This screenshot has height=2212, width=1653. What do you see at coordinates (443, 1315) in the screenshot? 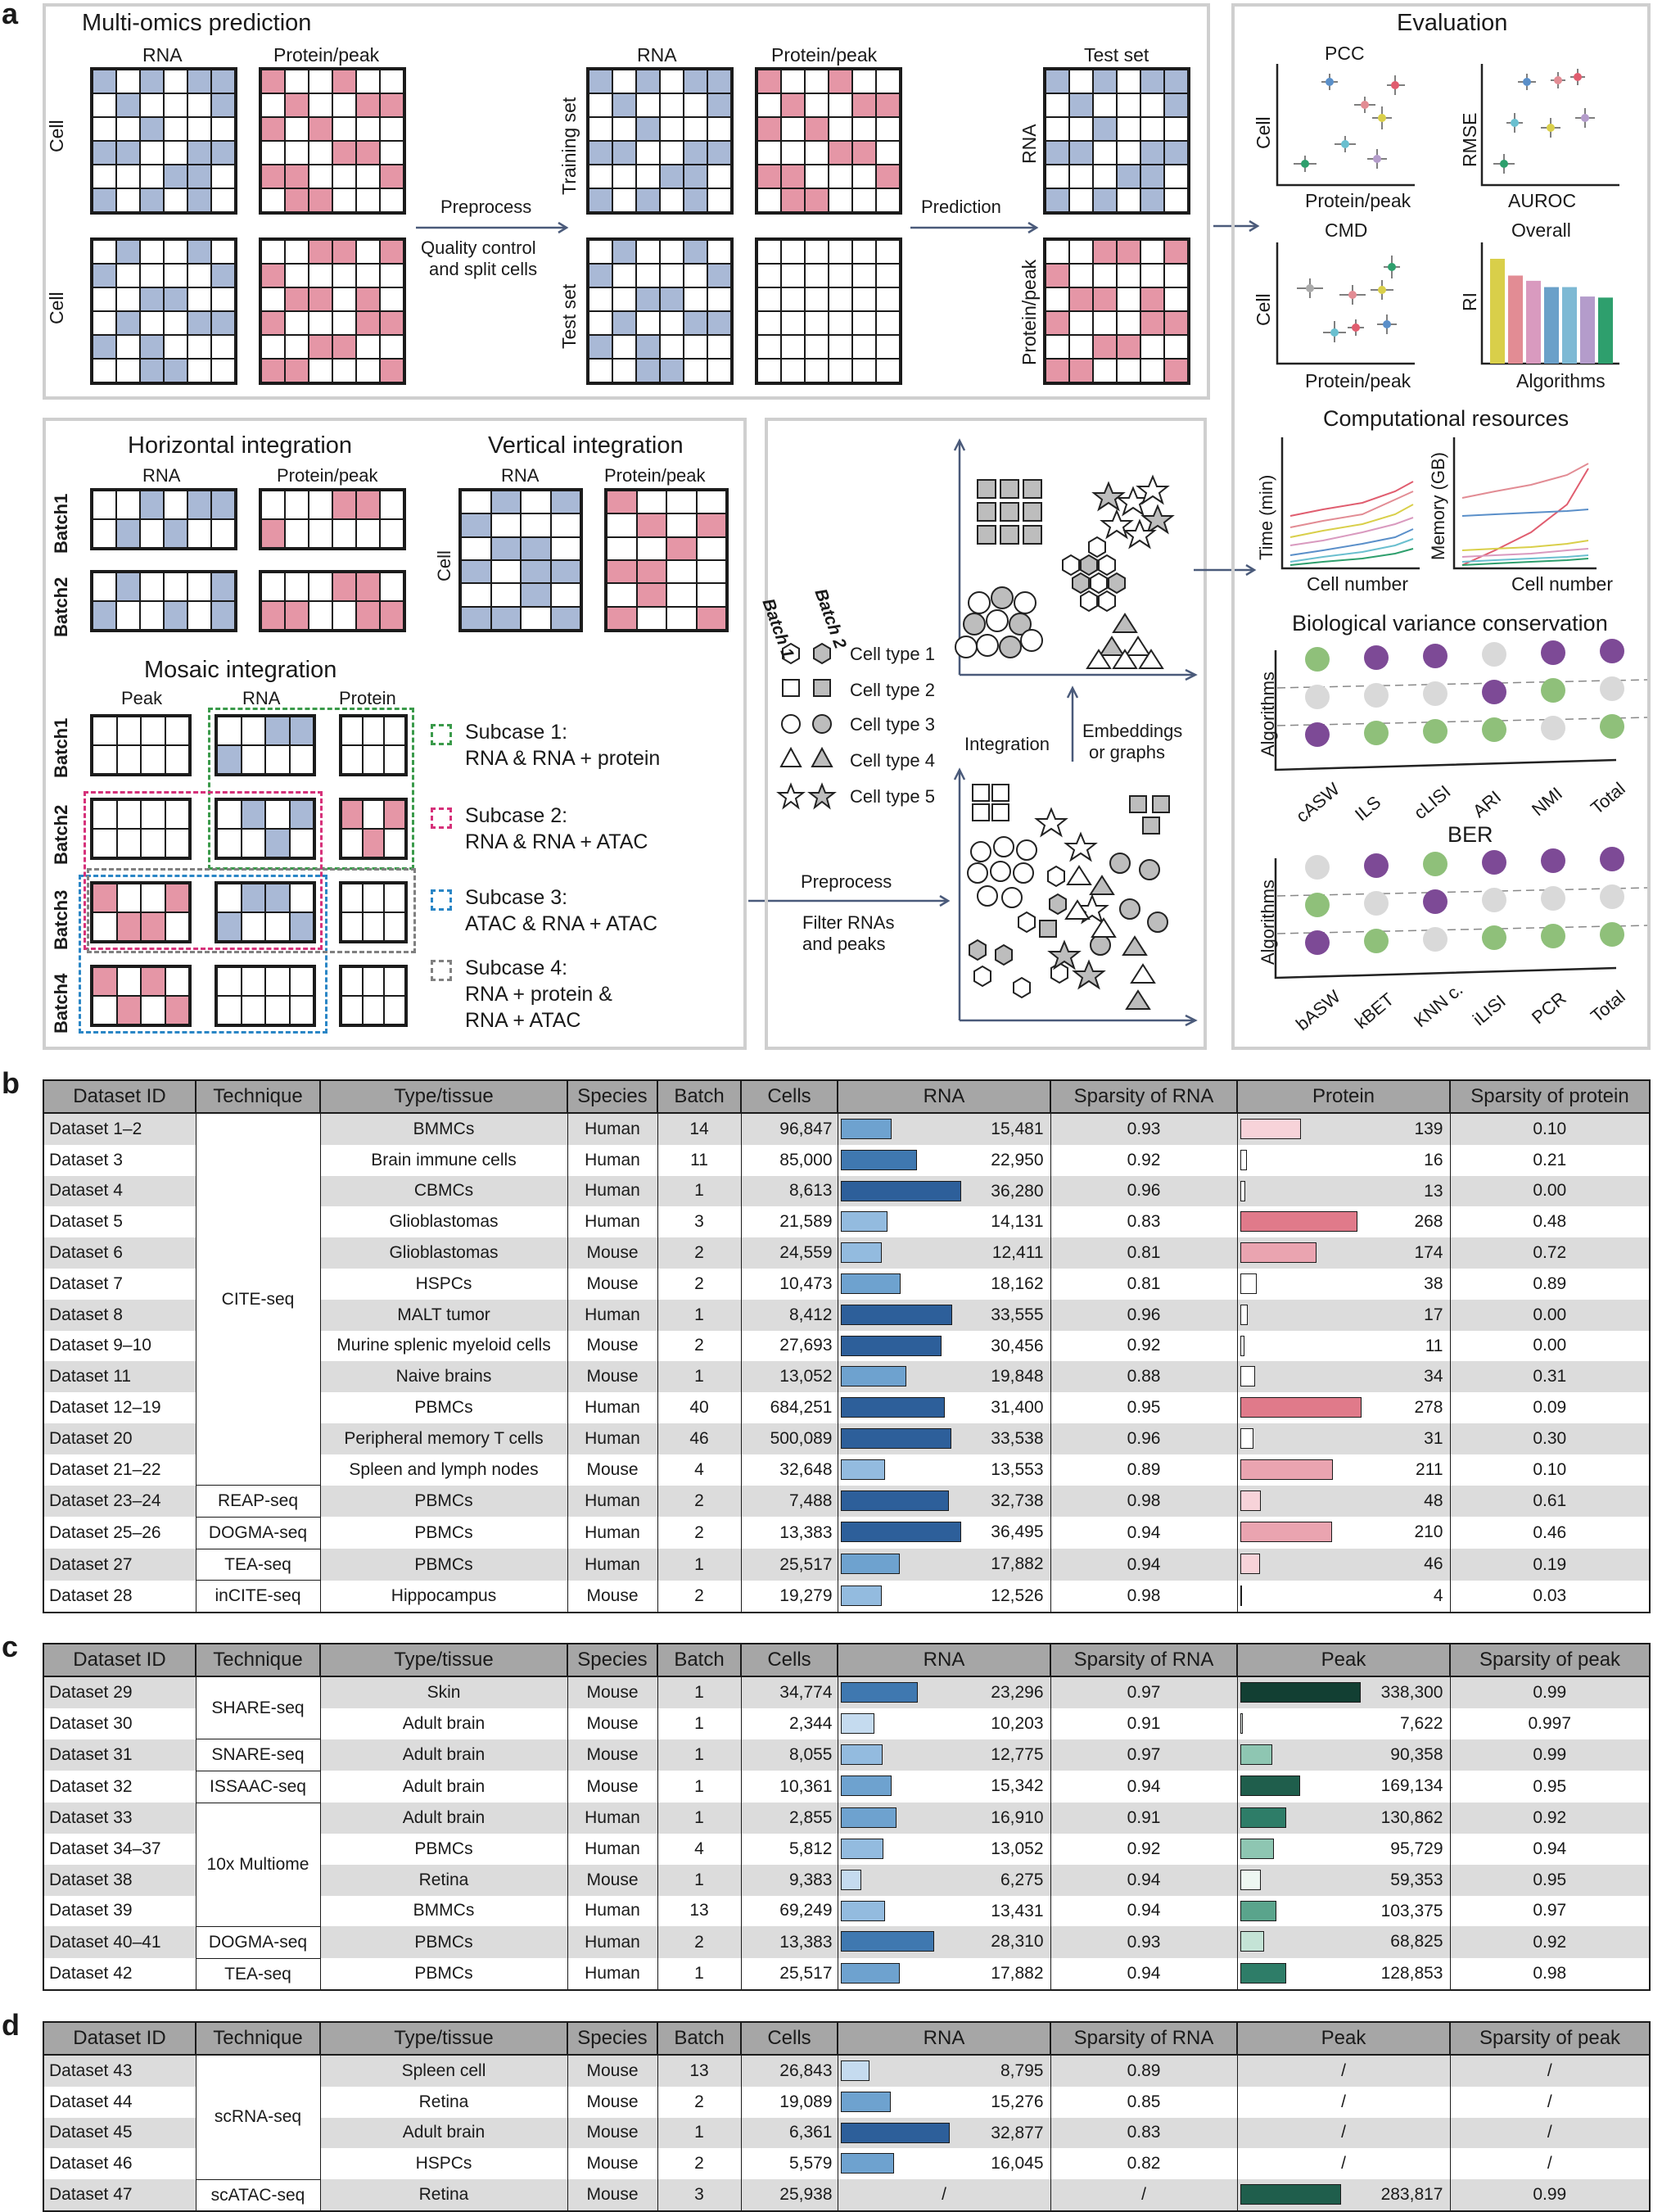
I see `table-cell: MALT tumor` at bounding box center [443, 1315].